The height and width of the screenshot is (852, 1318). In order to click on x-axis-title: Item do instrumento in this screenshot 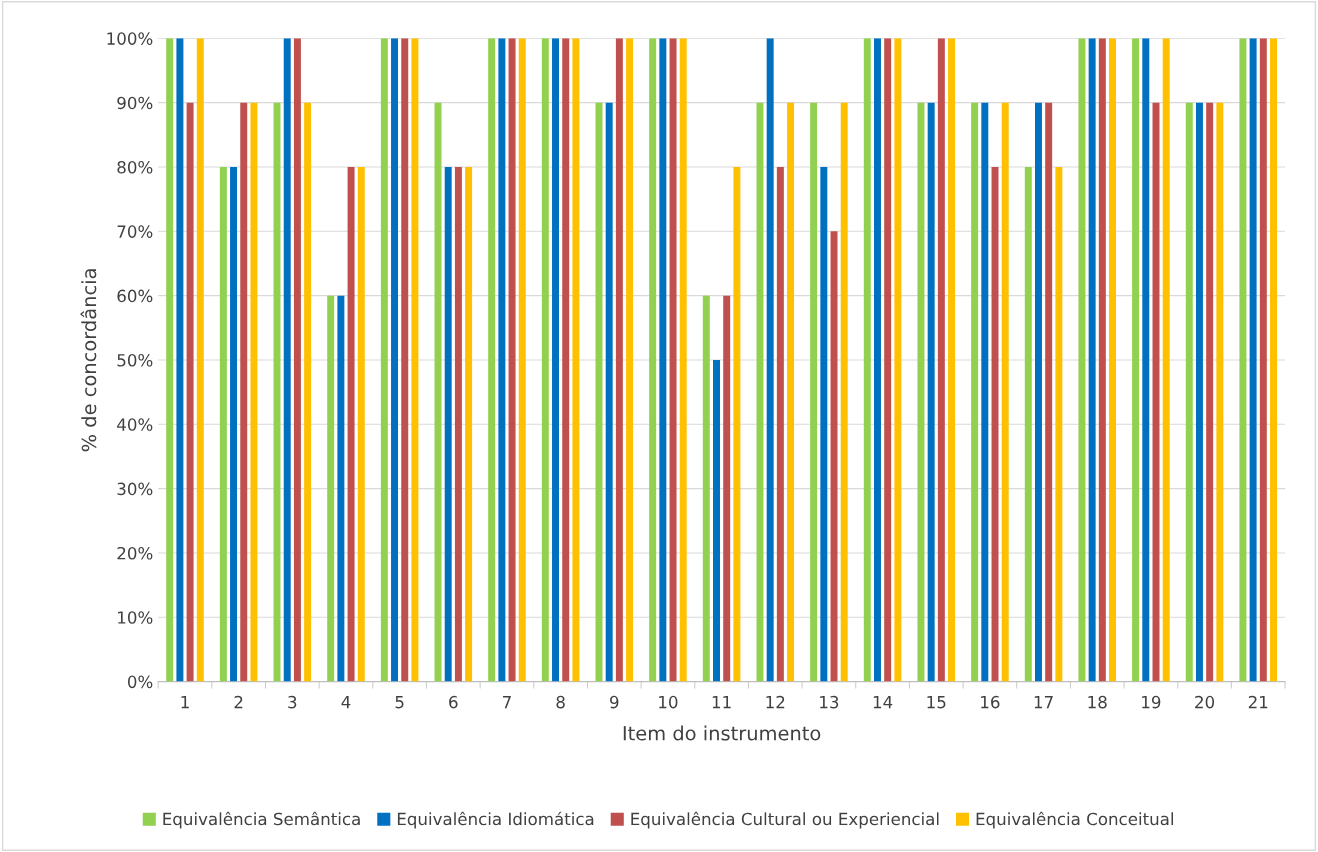, I will do `click(722, 733)`.